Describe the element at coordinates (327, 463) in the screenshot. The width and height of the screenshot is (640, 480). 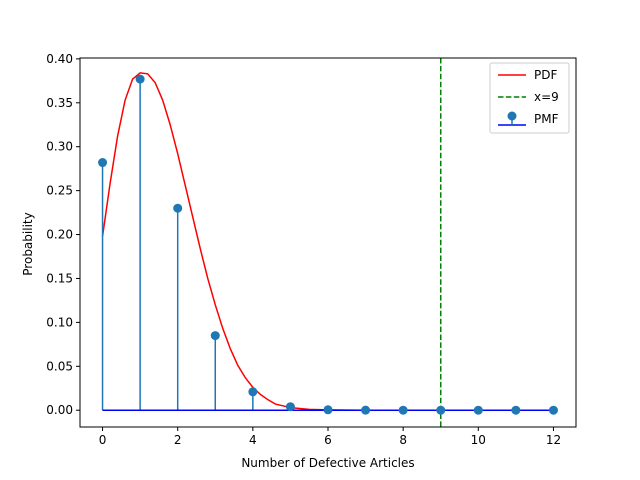
I see `x-axis-label: Number of Defective Articles` at that location.